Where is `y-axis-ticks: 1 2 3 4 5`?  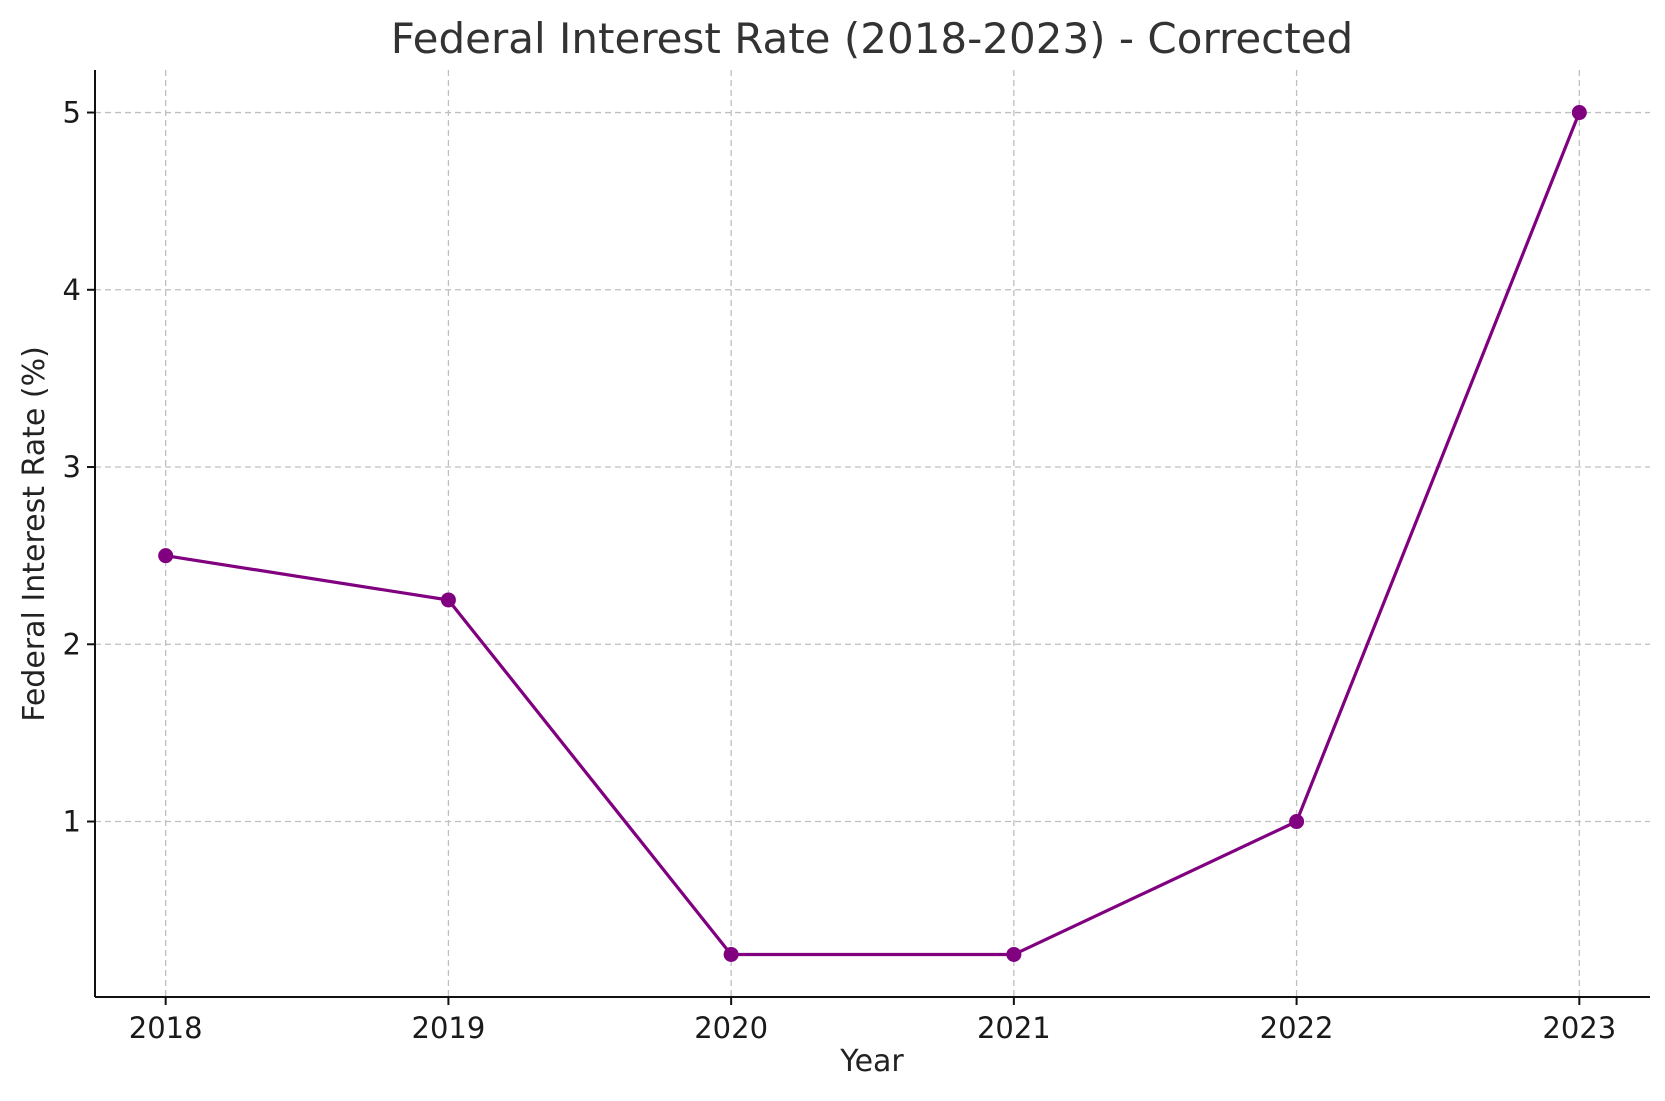
y-axis-ticks: 1 2 3 4 5 is located at coordinates (79, 467).